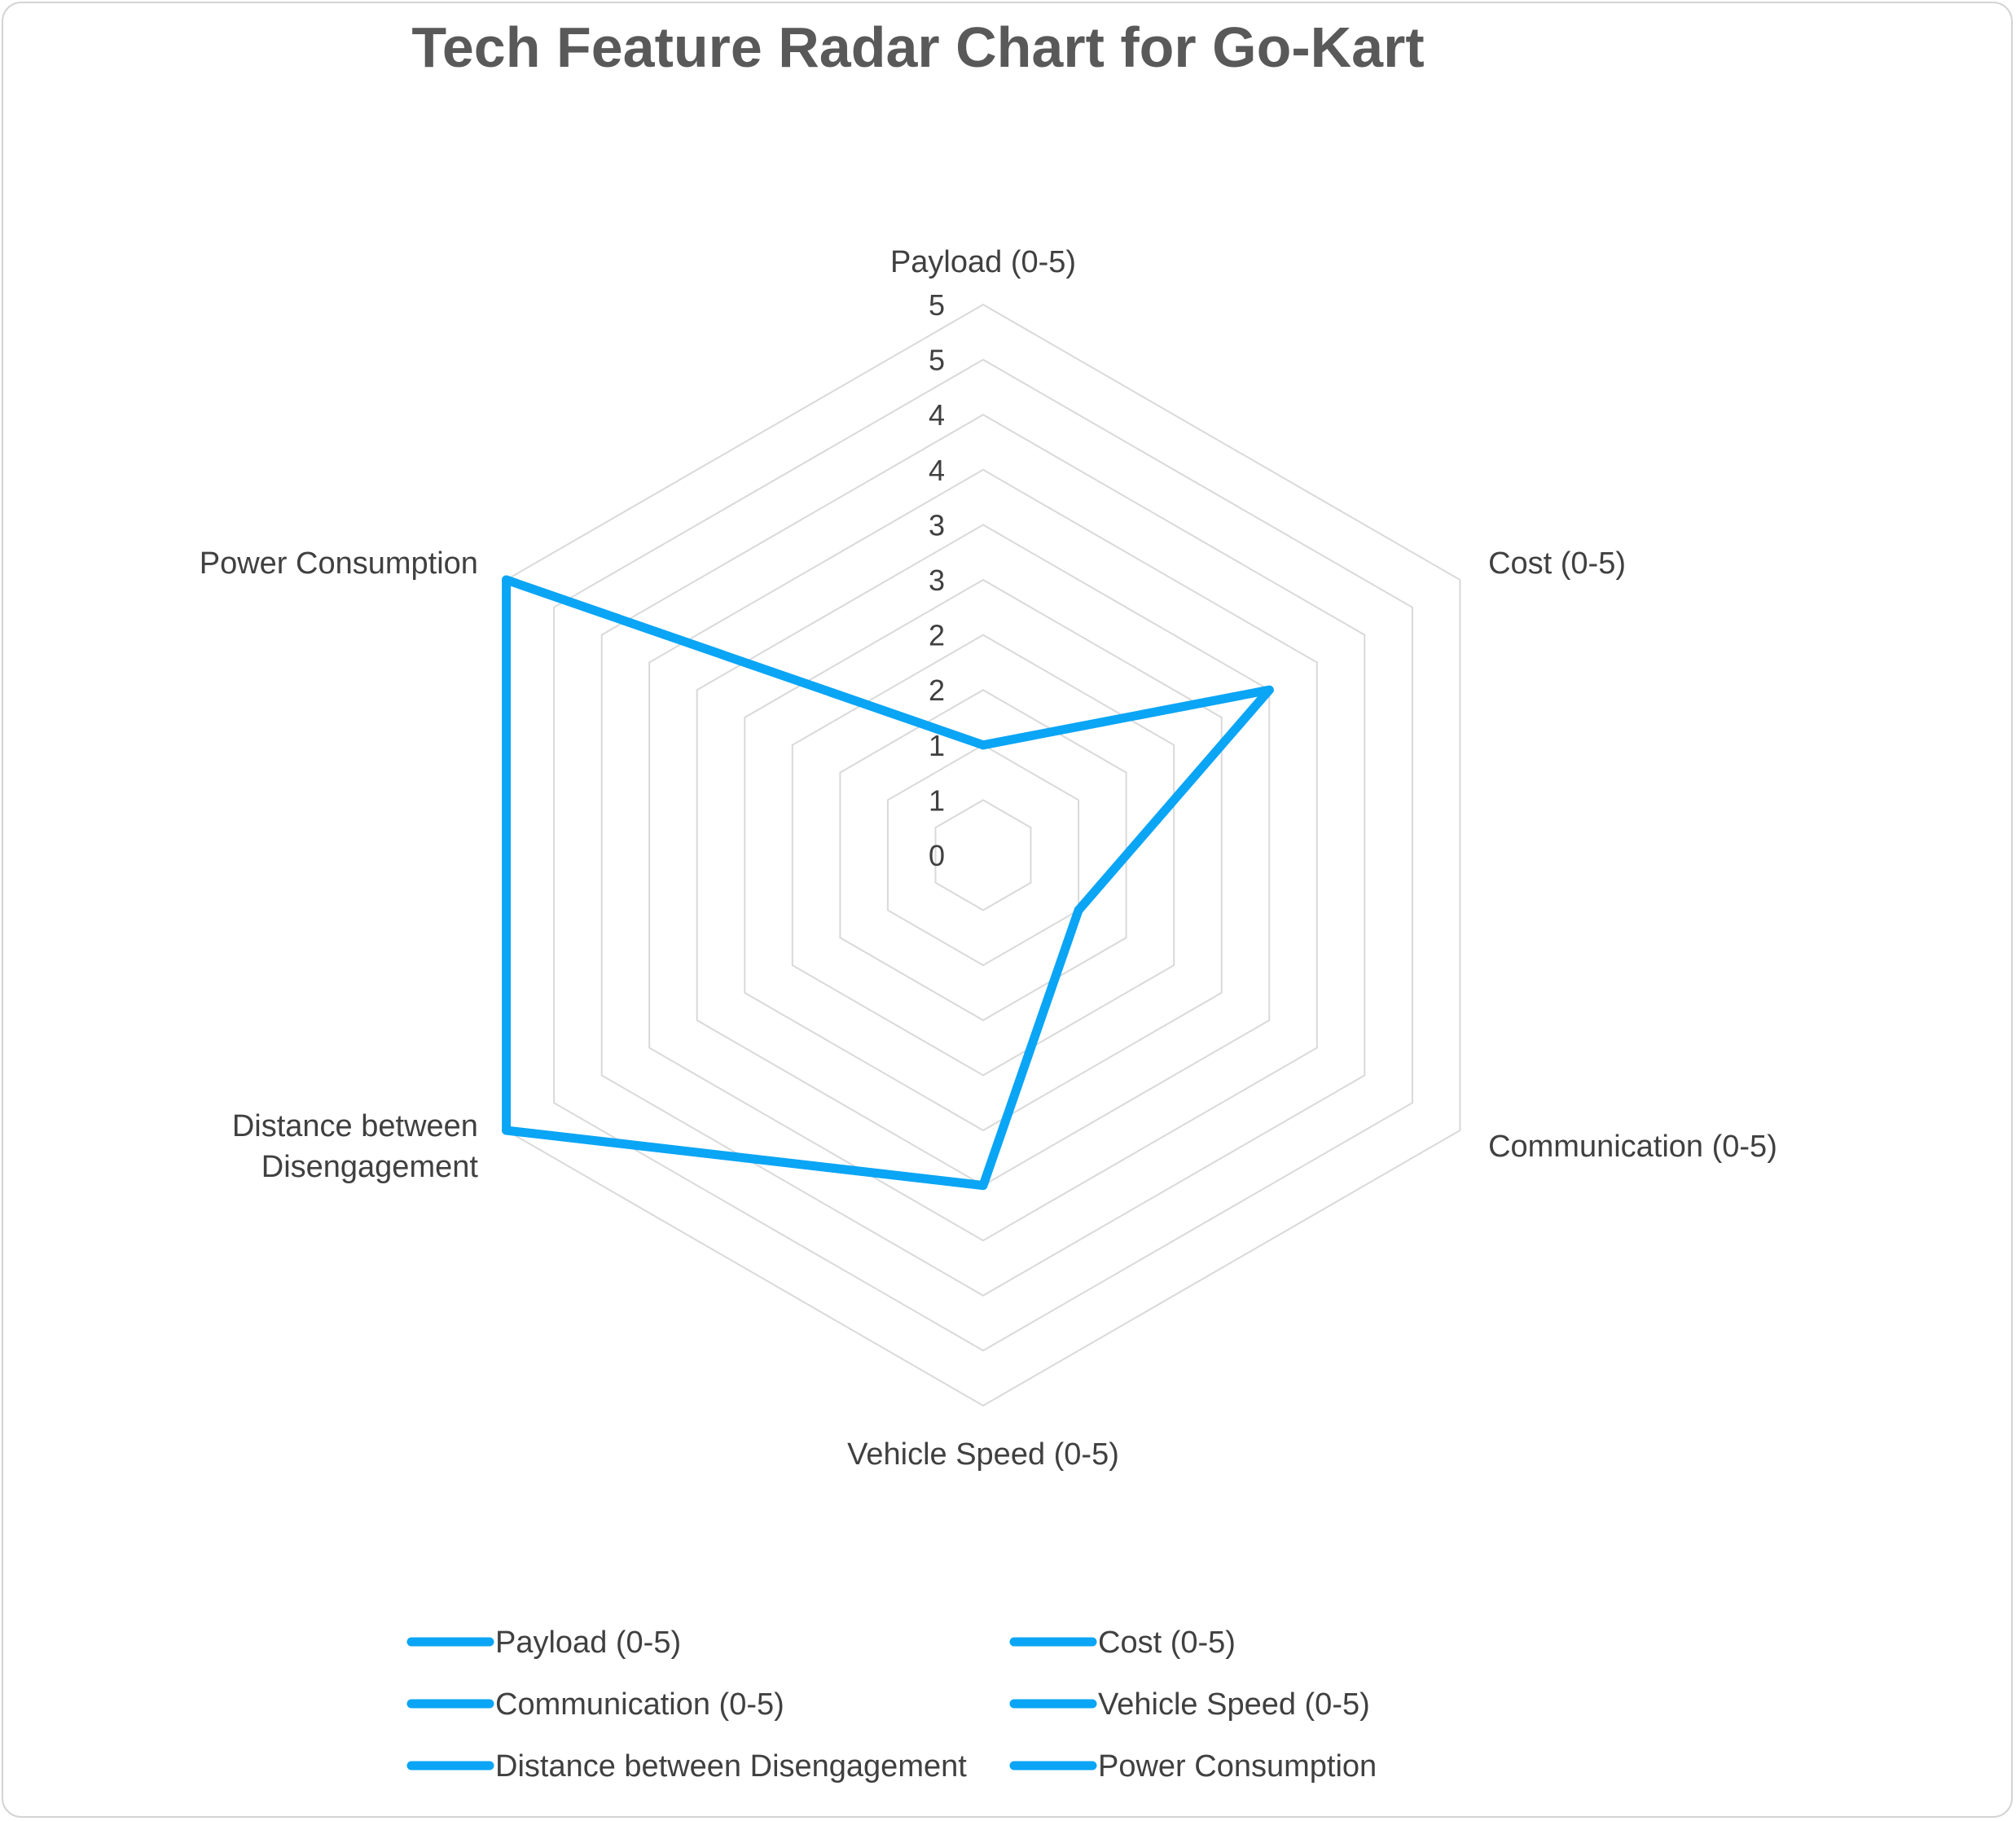 Image resolution: width=2016 pixels, height=1821 pixels. I want to click on category-label-0: Payload (0-5), so click(983, 262).